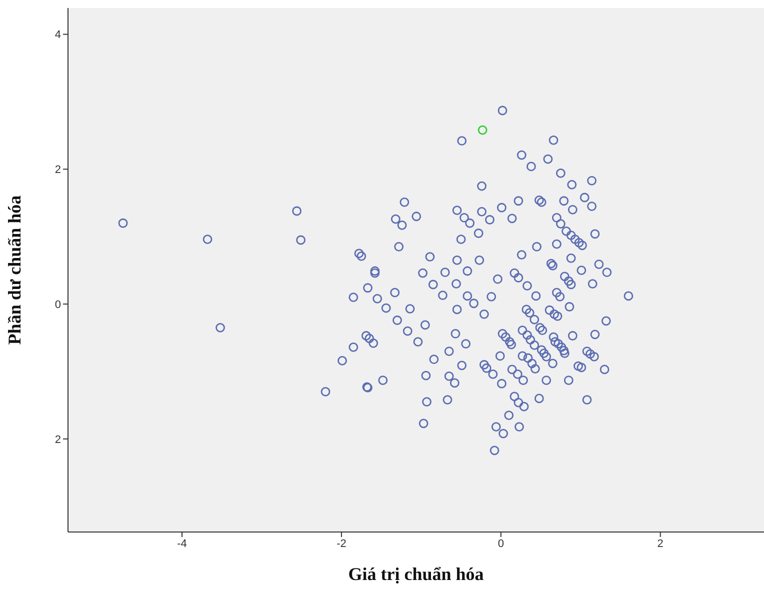 The image size is (764, 592). Describe the element at coordinates (660, 544) in the screenshot. I see `x-tick-label: 2` at that location.